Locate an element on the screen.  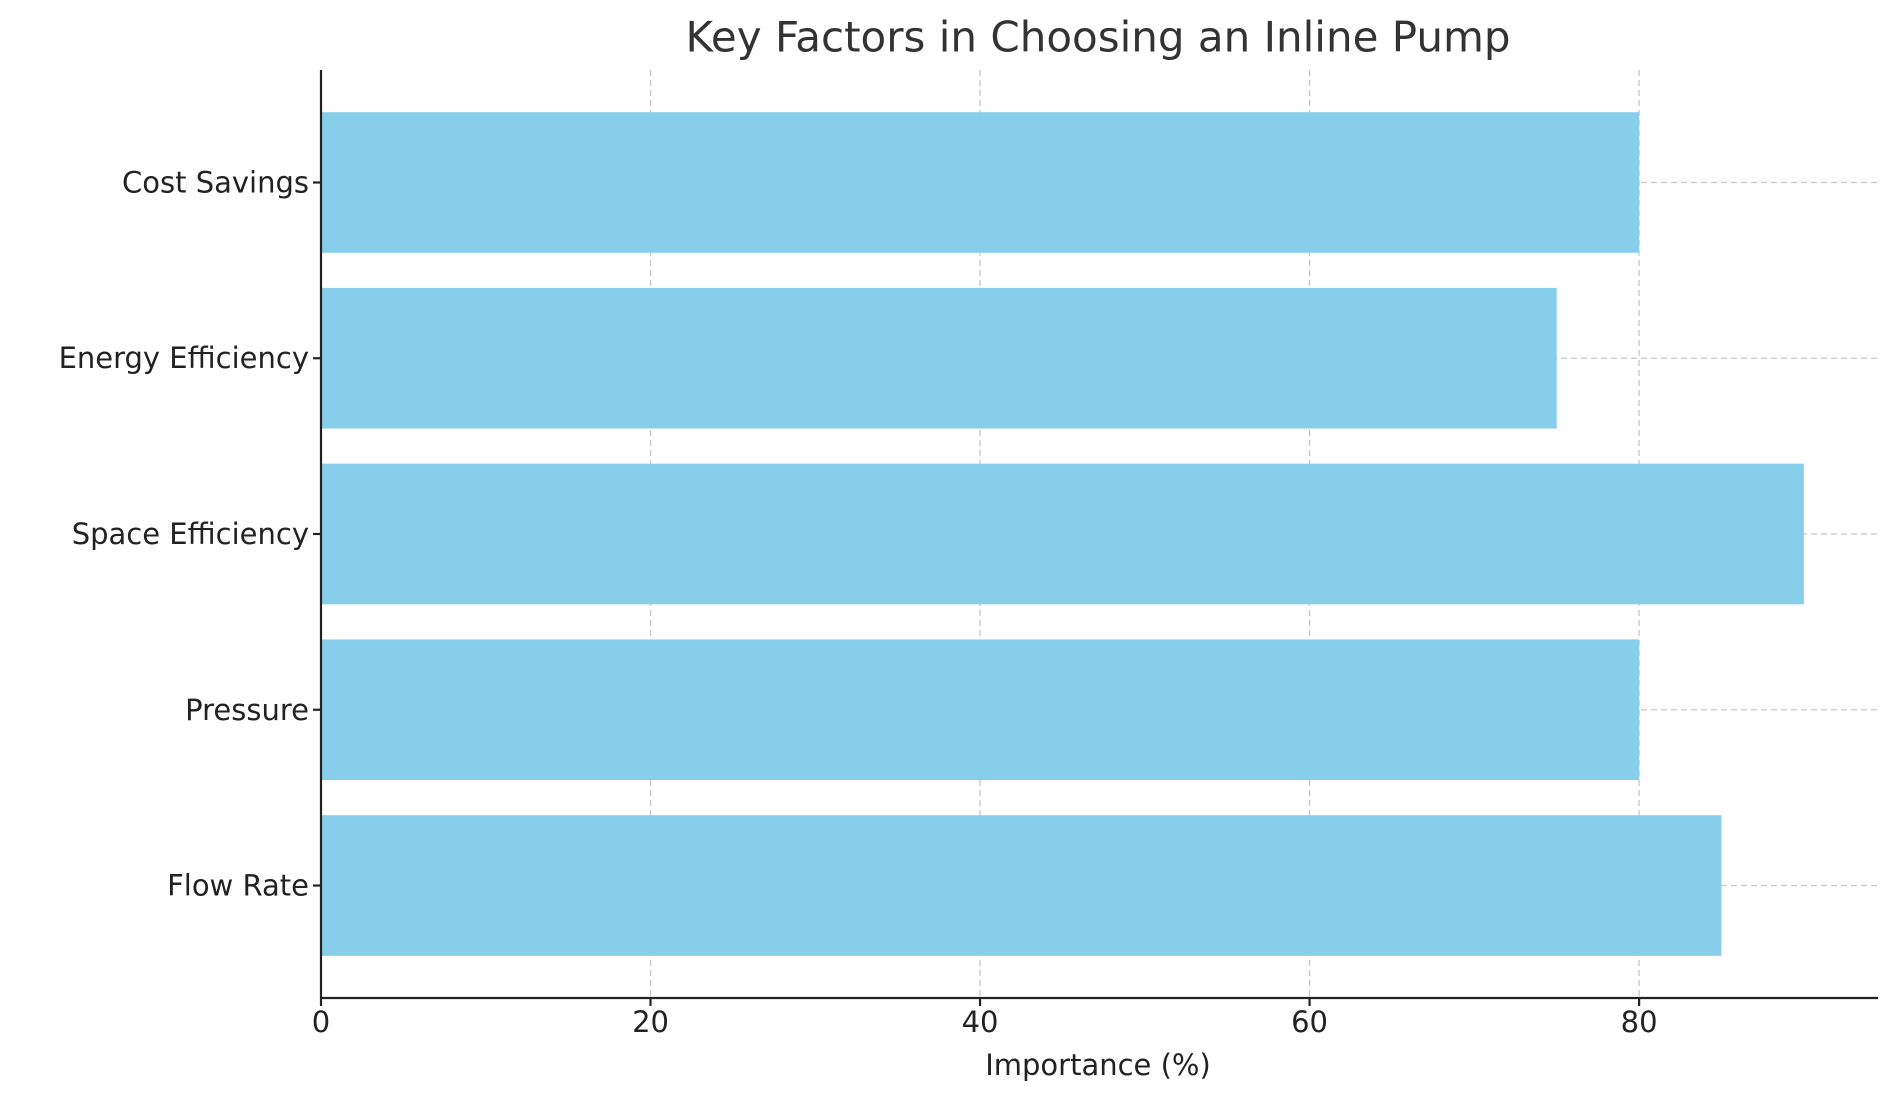
y-tick-label: Flow Rate is located at coordinates (238, 886).